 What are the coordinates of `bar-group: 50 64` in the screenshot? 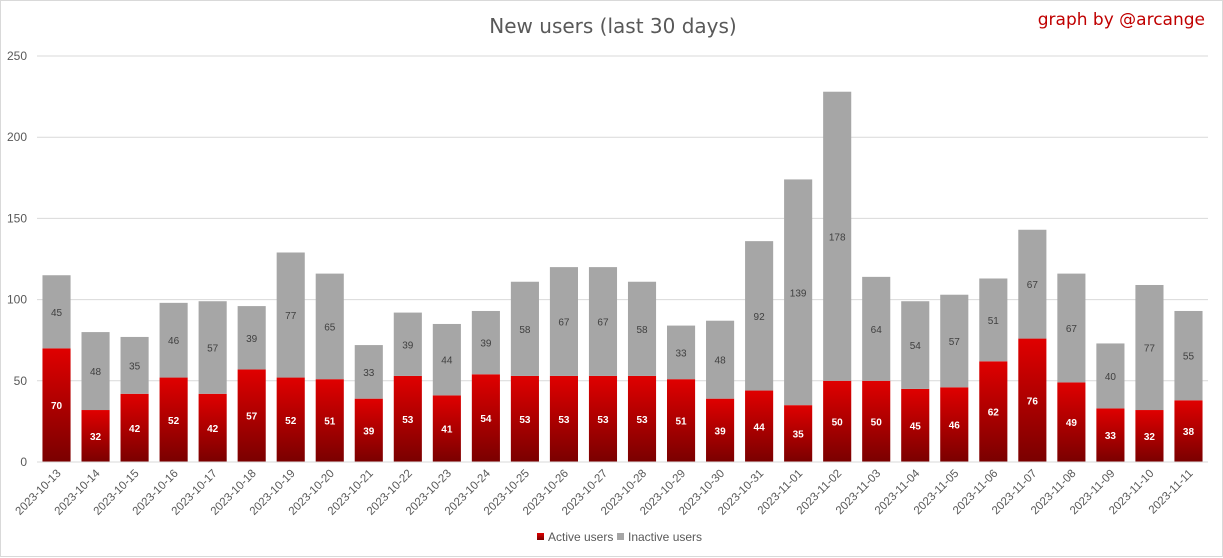 It's located at (876, 369).